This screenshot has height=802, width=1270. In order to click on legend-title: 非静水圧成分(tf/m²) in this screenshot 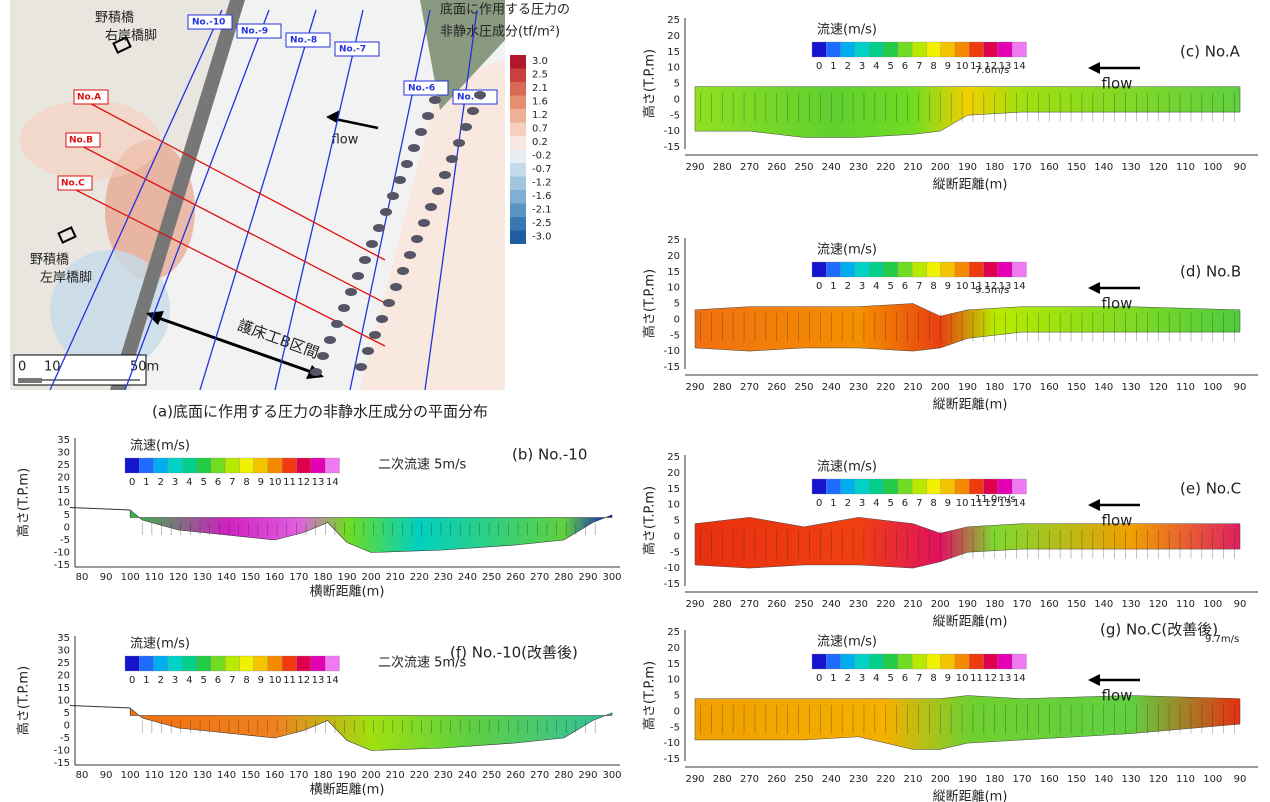, I will do `click(500, 32)`.